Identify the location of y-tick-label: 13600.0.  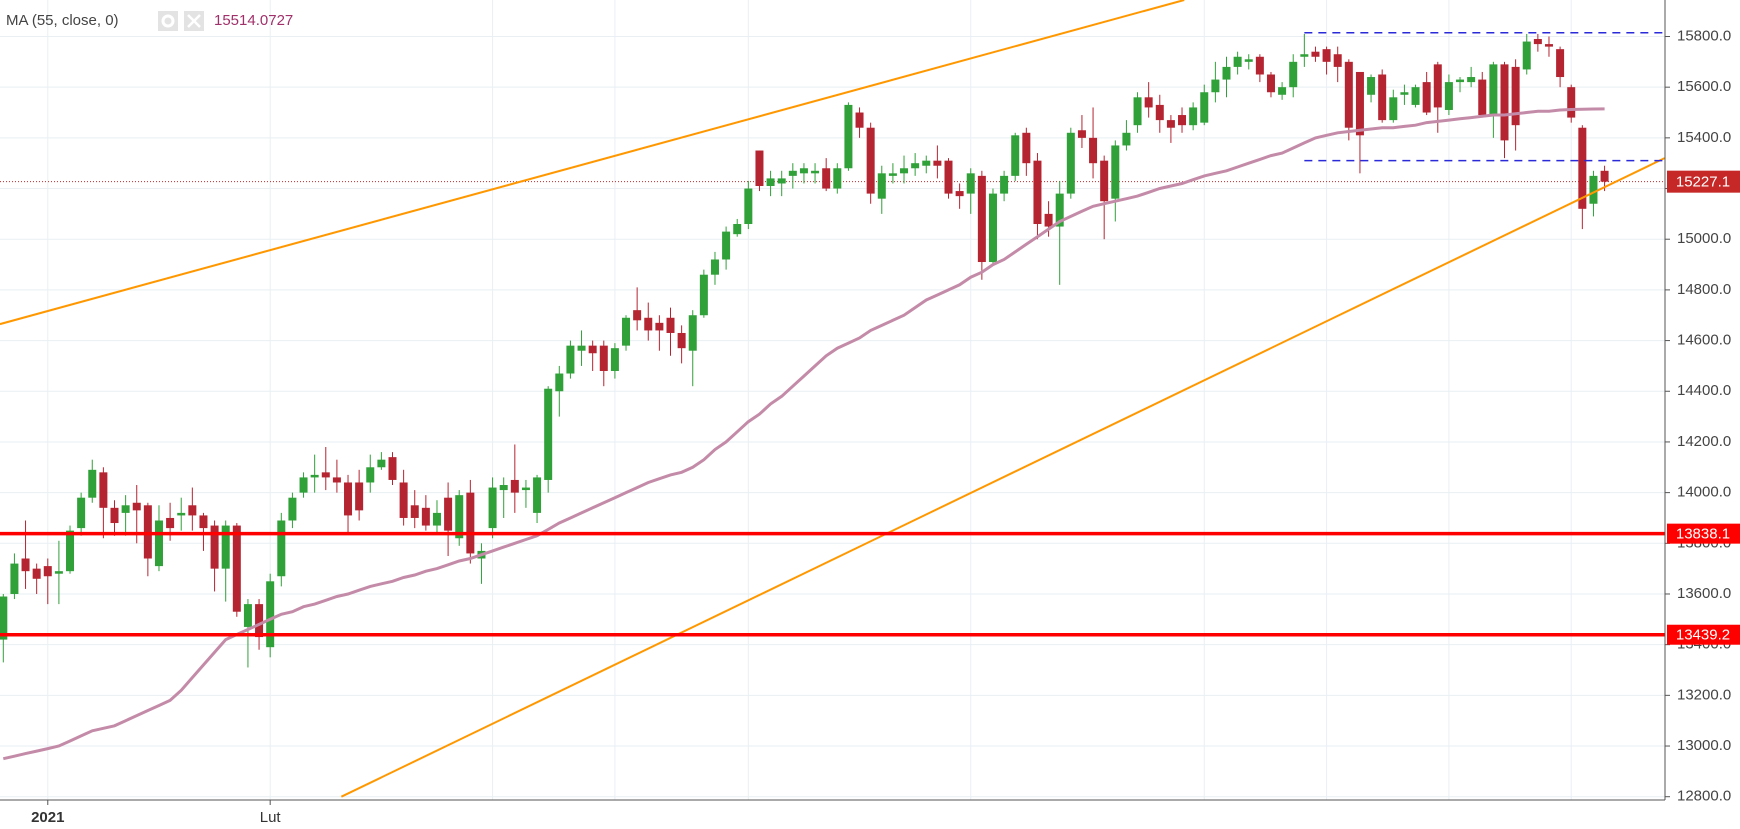
(1704, 593).